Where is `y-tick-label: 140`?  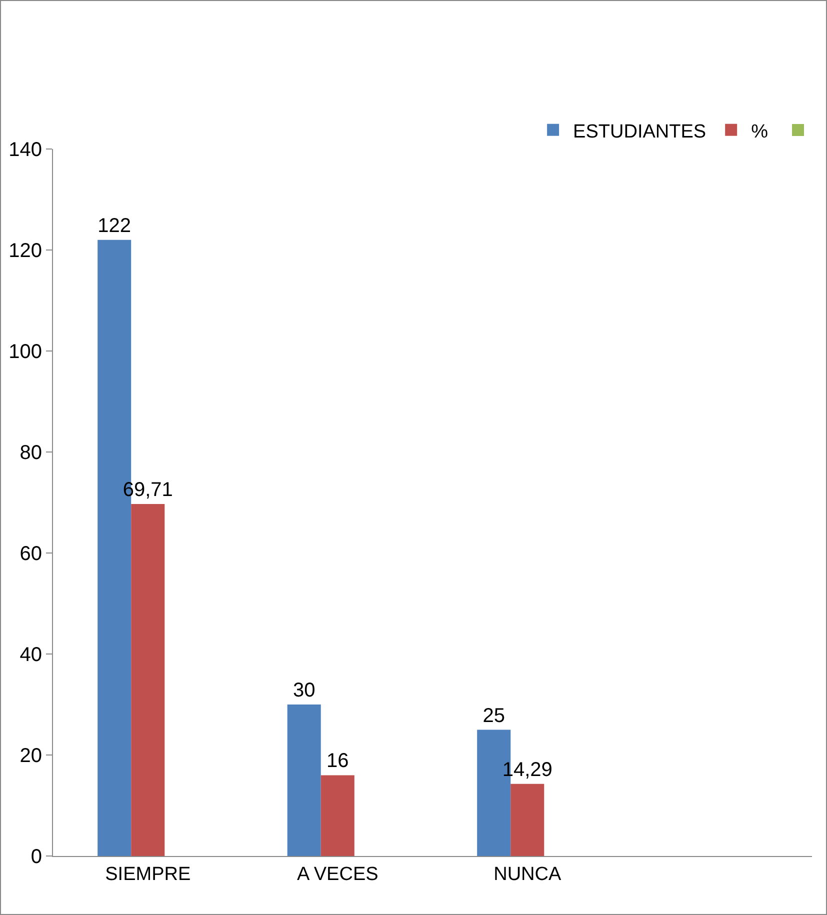
y-tick-label: 140 is located at coordinates (25, 150).